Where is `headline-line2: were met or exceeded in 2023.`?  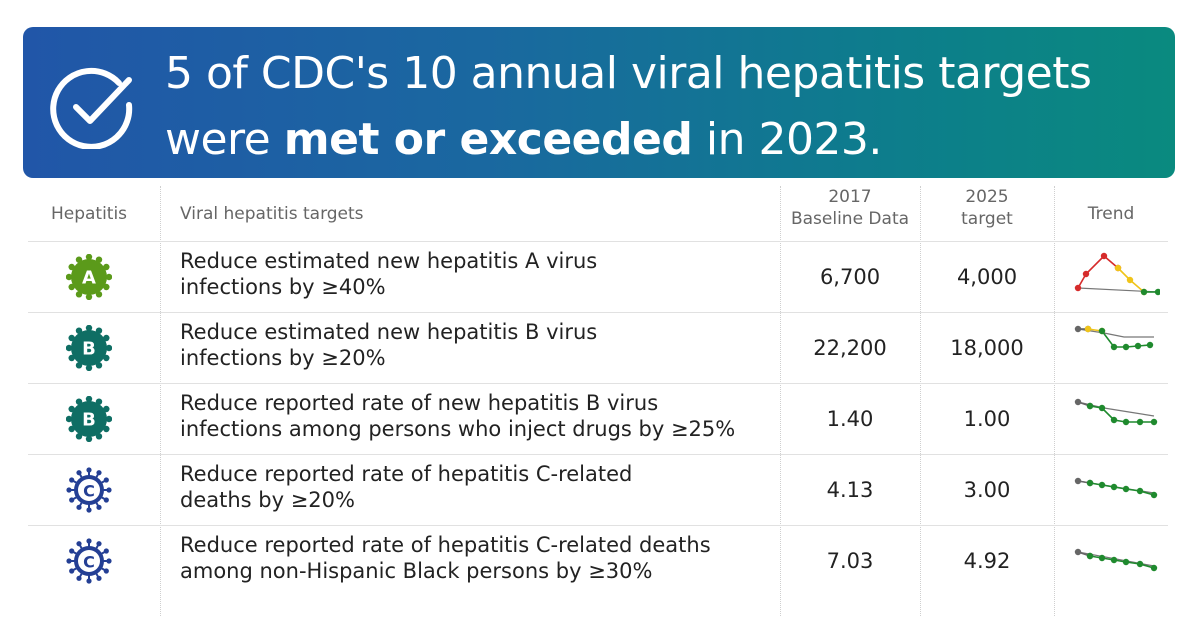
headline-line2: were met or exceeded in 2023. is located at coordinates (523, 139).